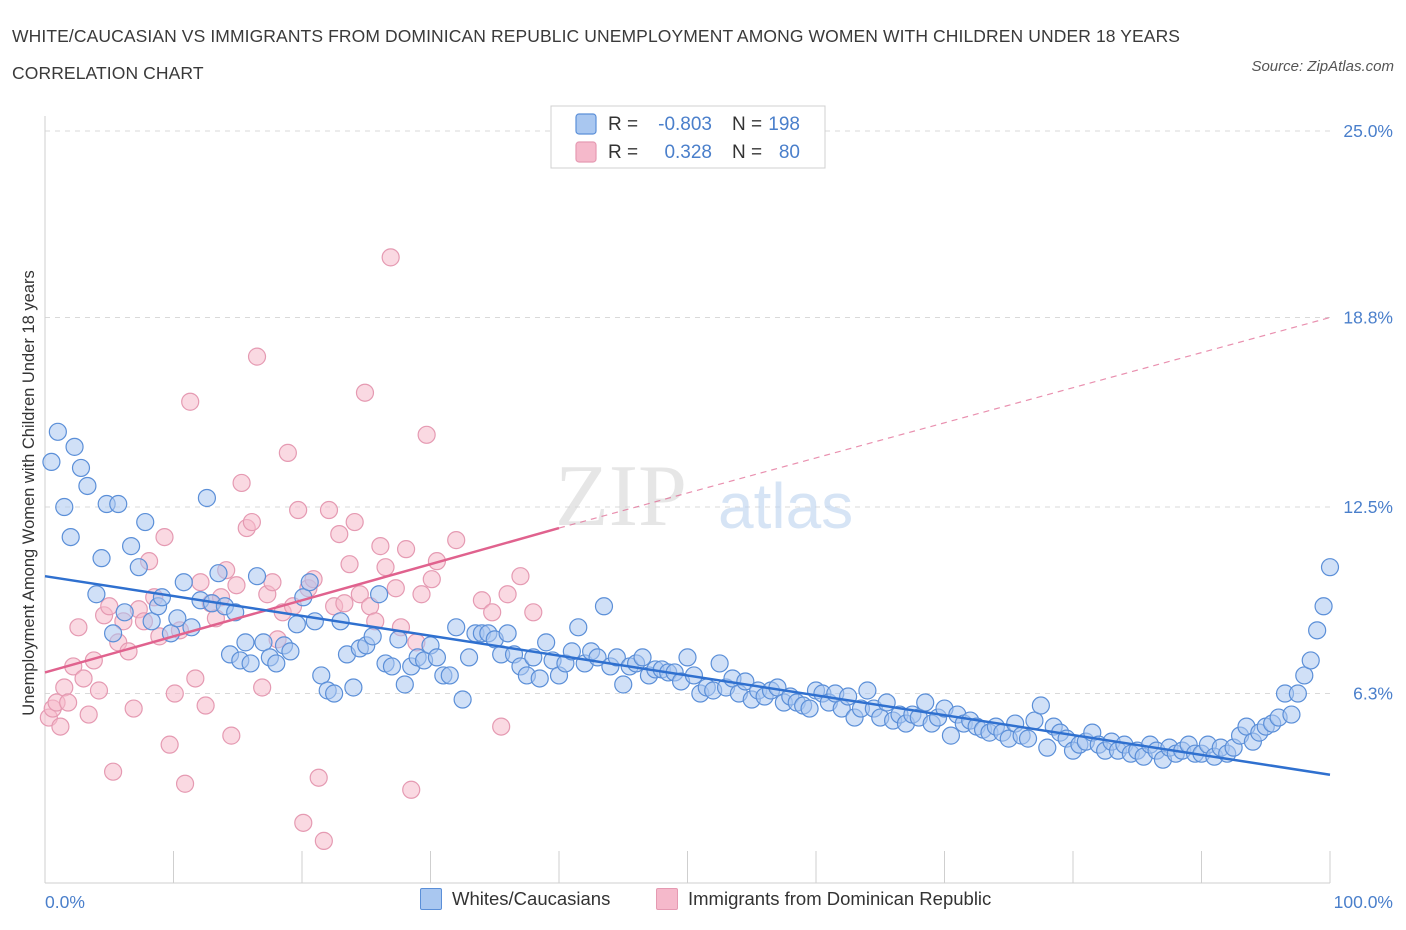 The image size is (1406, 930). What do you see at coordinates (789, 152) in the screenshot?
I see `legend-n-value-2: 80` at bounding box center [789, 152].